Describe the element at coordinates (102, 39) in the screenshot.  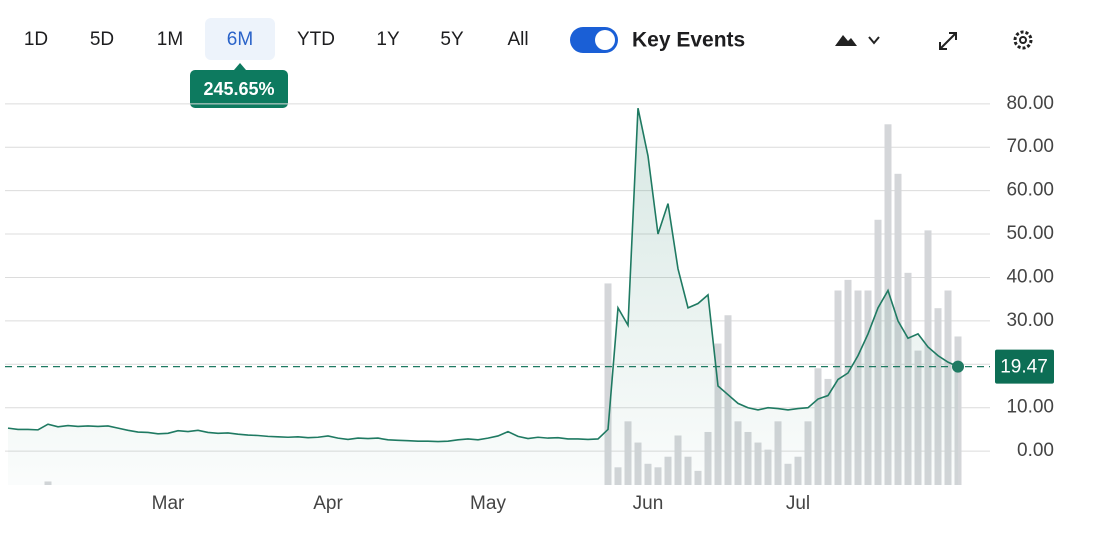
I see `range-button: 5D` at that location.